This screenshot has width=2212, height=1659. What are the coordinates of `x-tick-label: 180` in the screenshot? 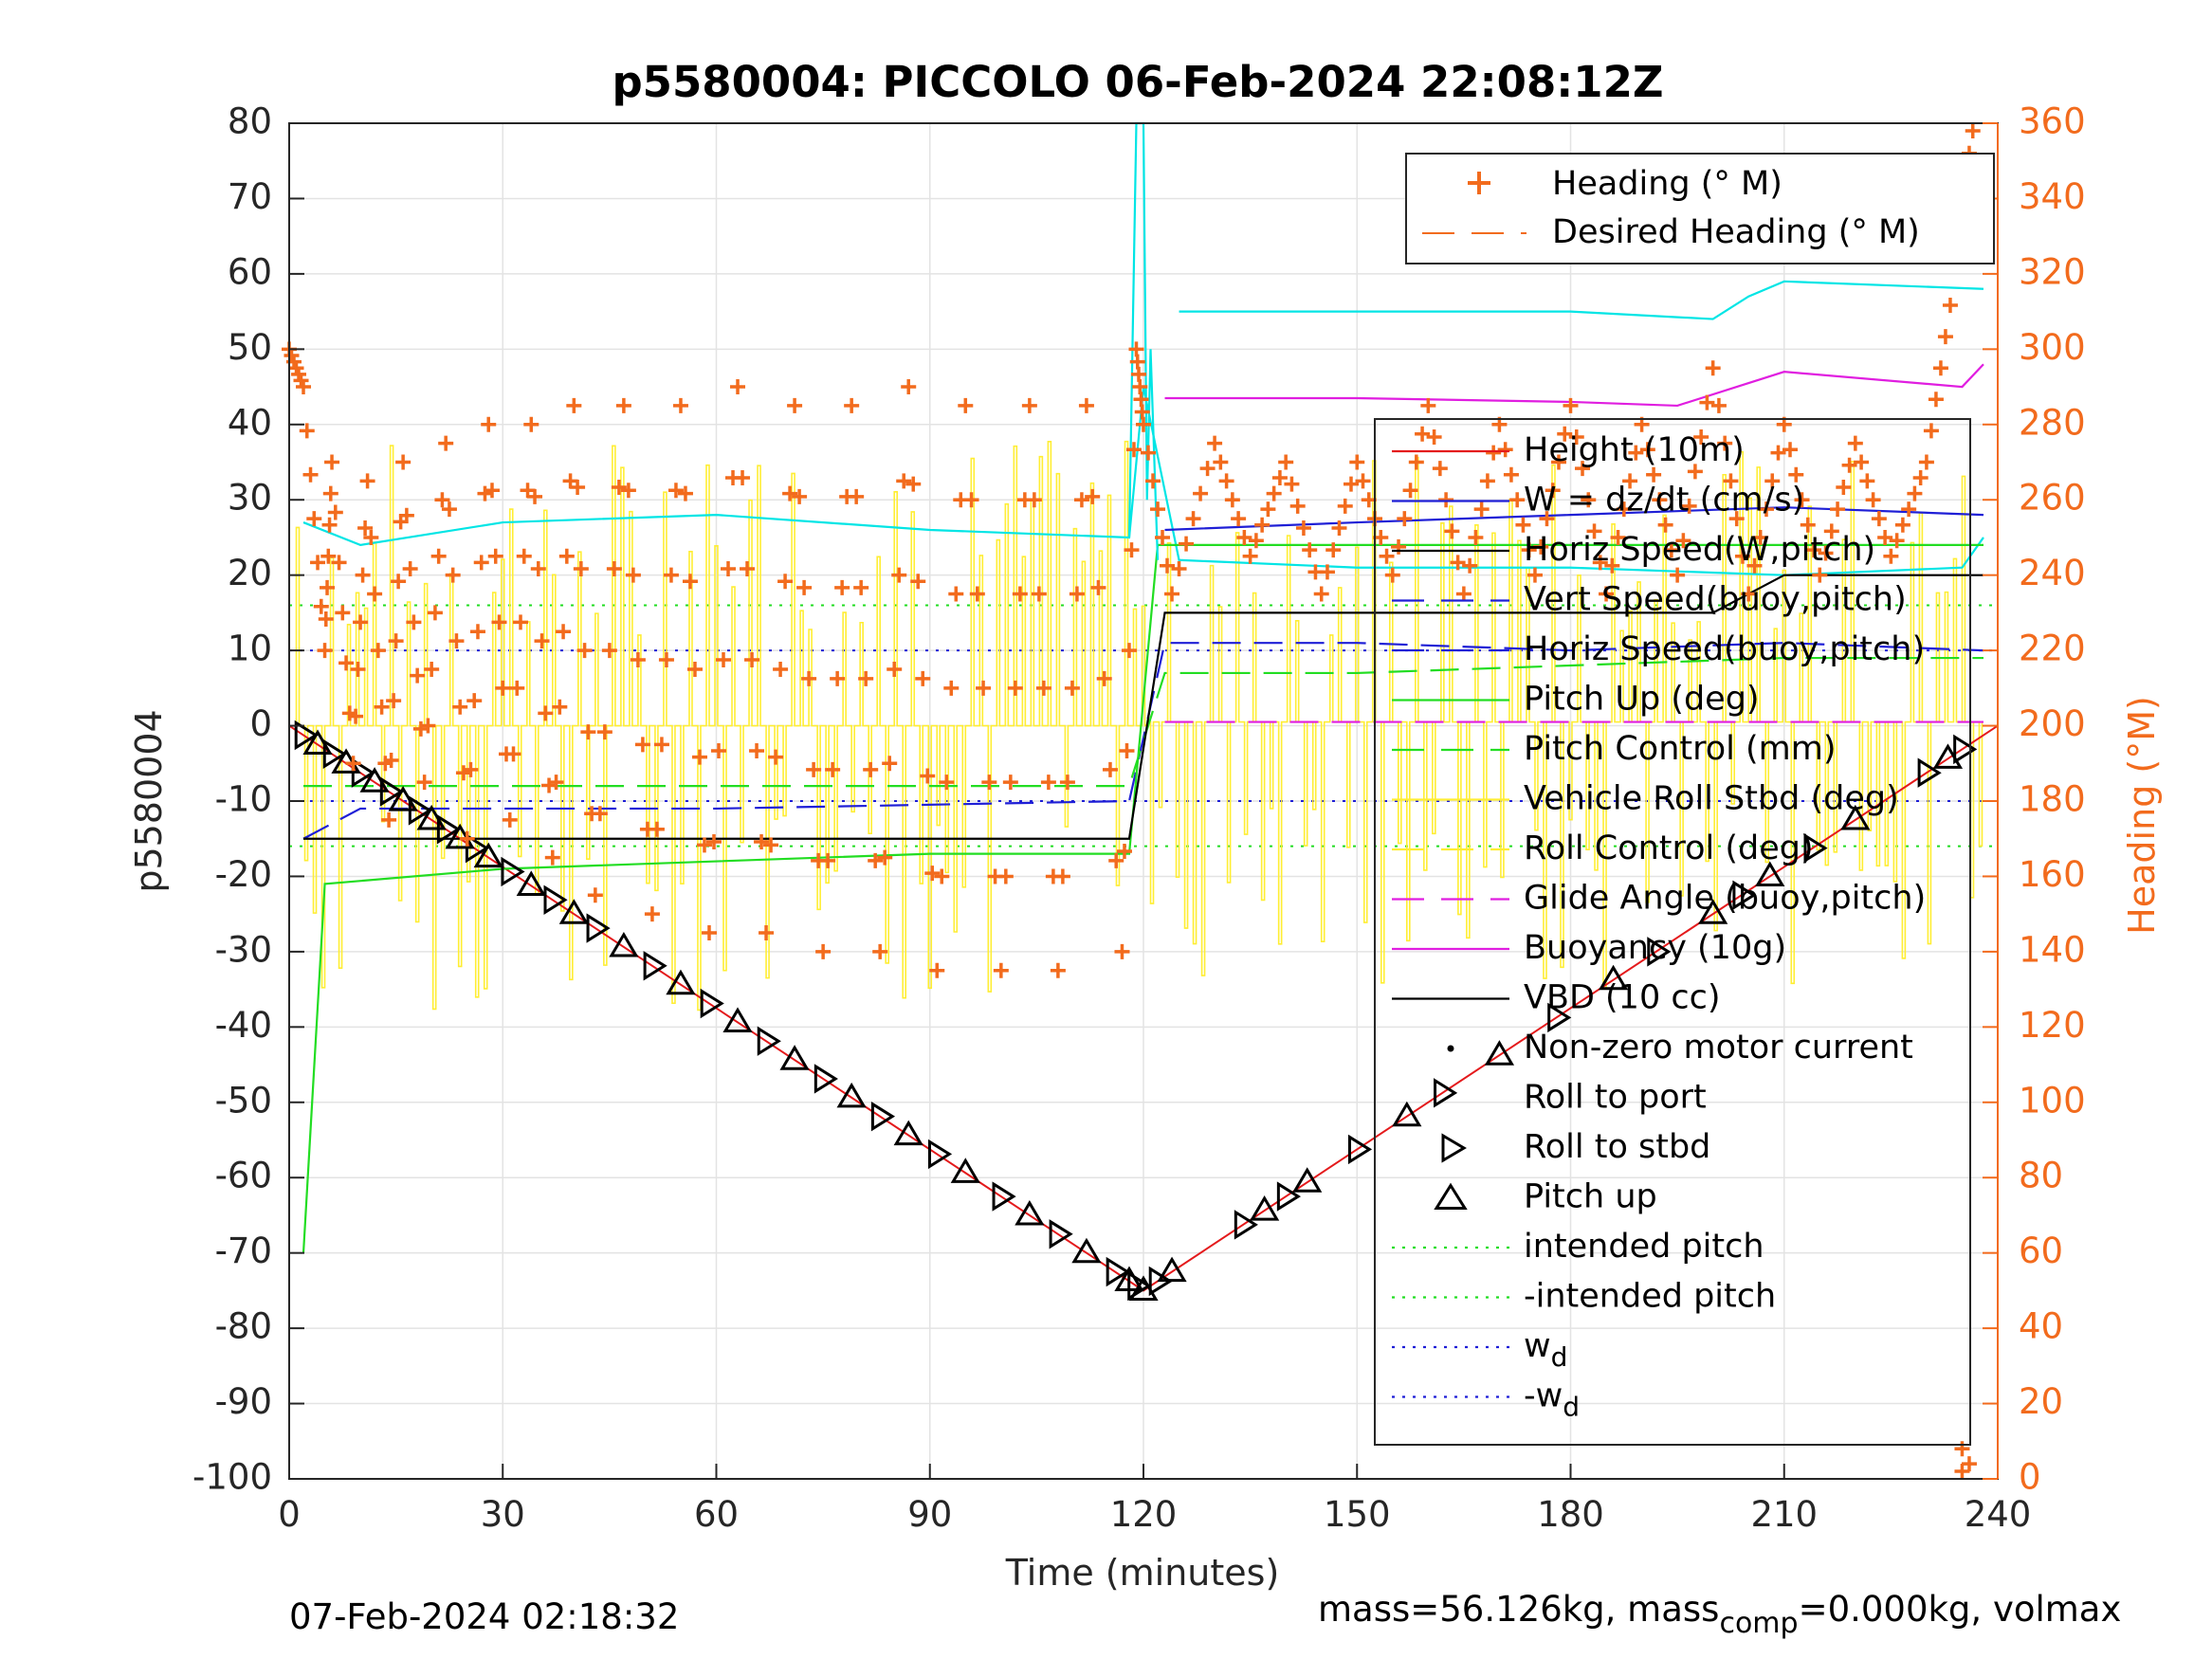 It's located at (1570, 1514).